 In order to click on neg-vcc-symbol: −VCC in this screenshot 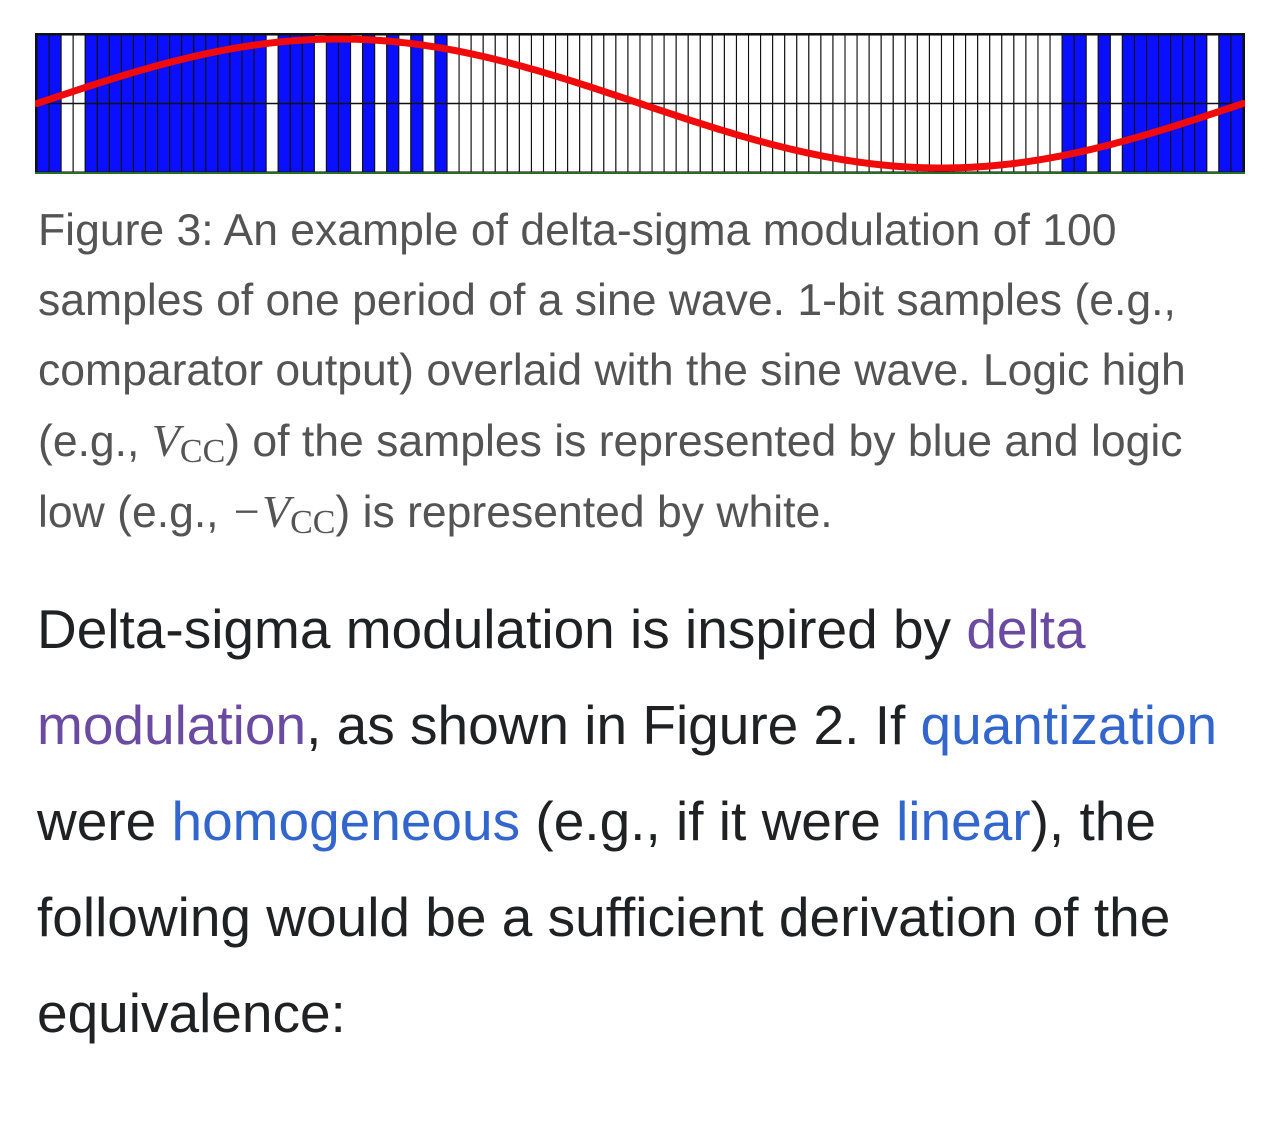, I will do `click(283, 513)`.